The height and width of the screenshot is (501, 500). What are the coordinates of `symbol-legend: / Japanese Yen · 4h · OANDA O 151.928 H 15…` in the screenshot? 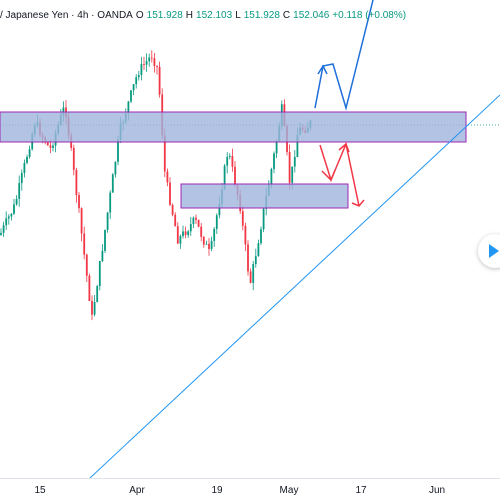 It's located at (203, 15).